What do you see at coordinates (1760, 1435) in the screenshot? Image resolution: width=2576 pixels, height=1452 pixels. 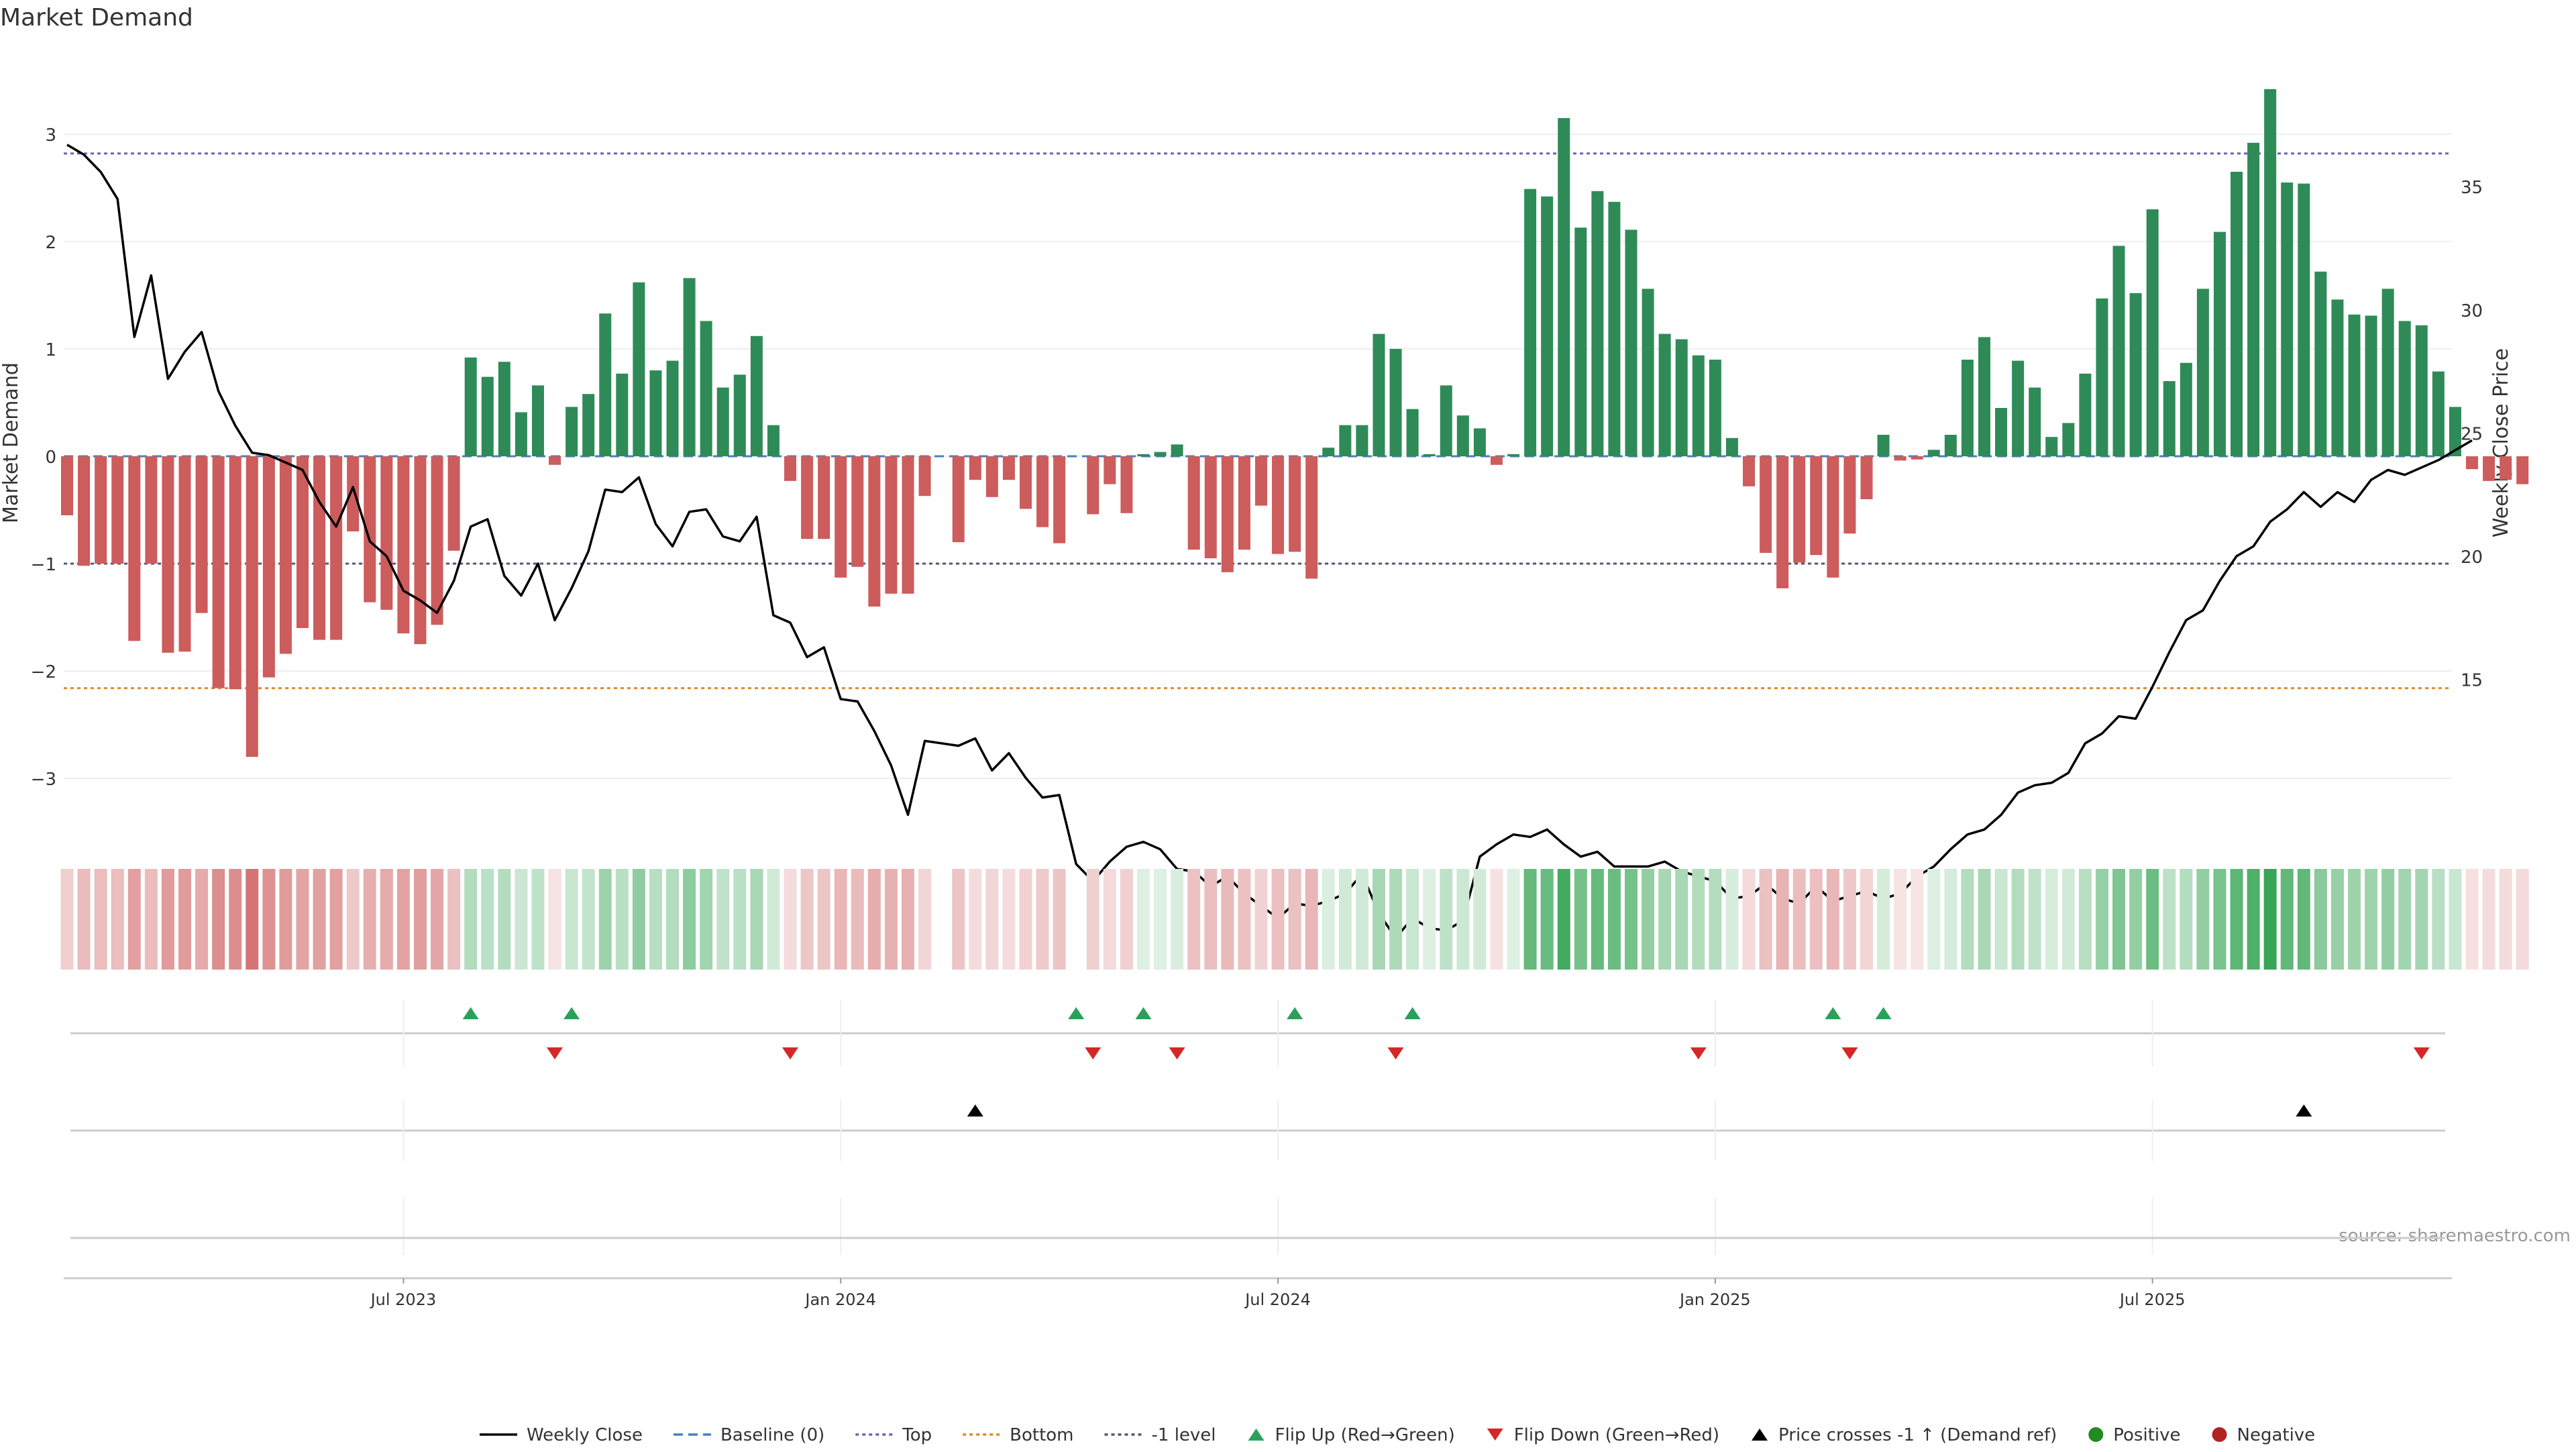 I see `legend-swatch-cross` at bounding box center [1760, 1435].